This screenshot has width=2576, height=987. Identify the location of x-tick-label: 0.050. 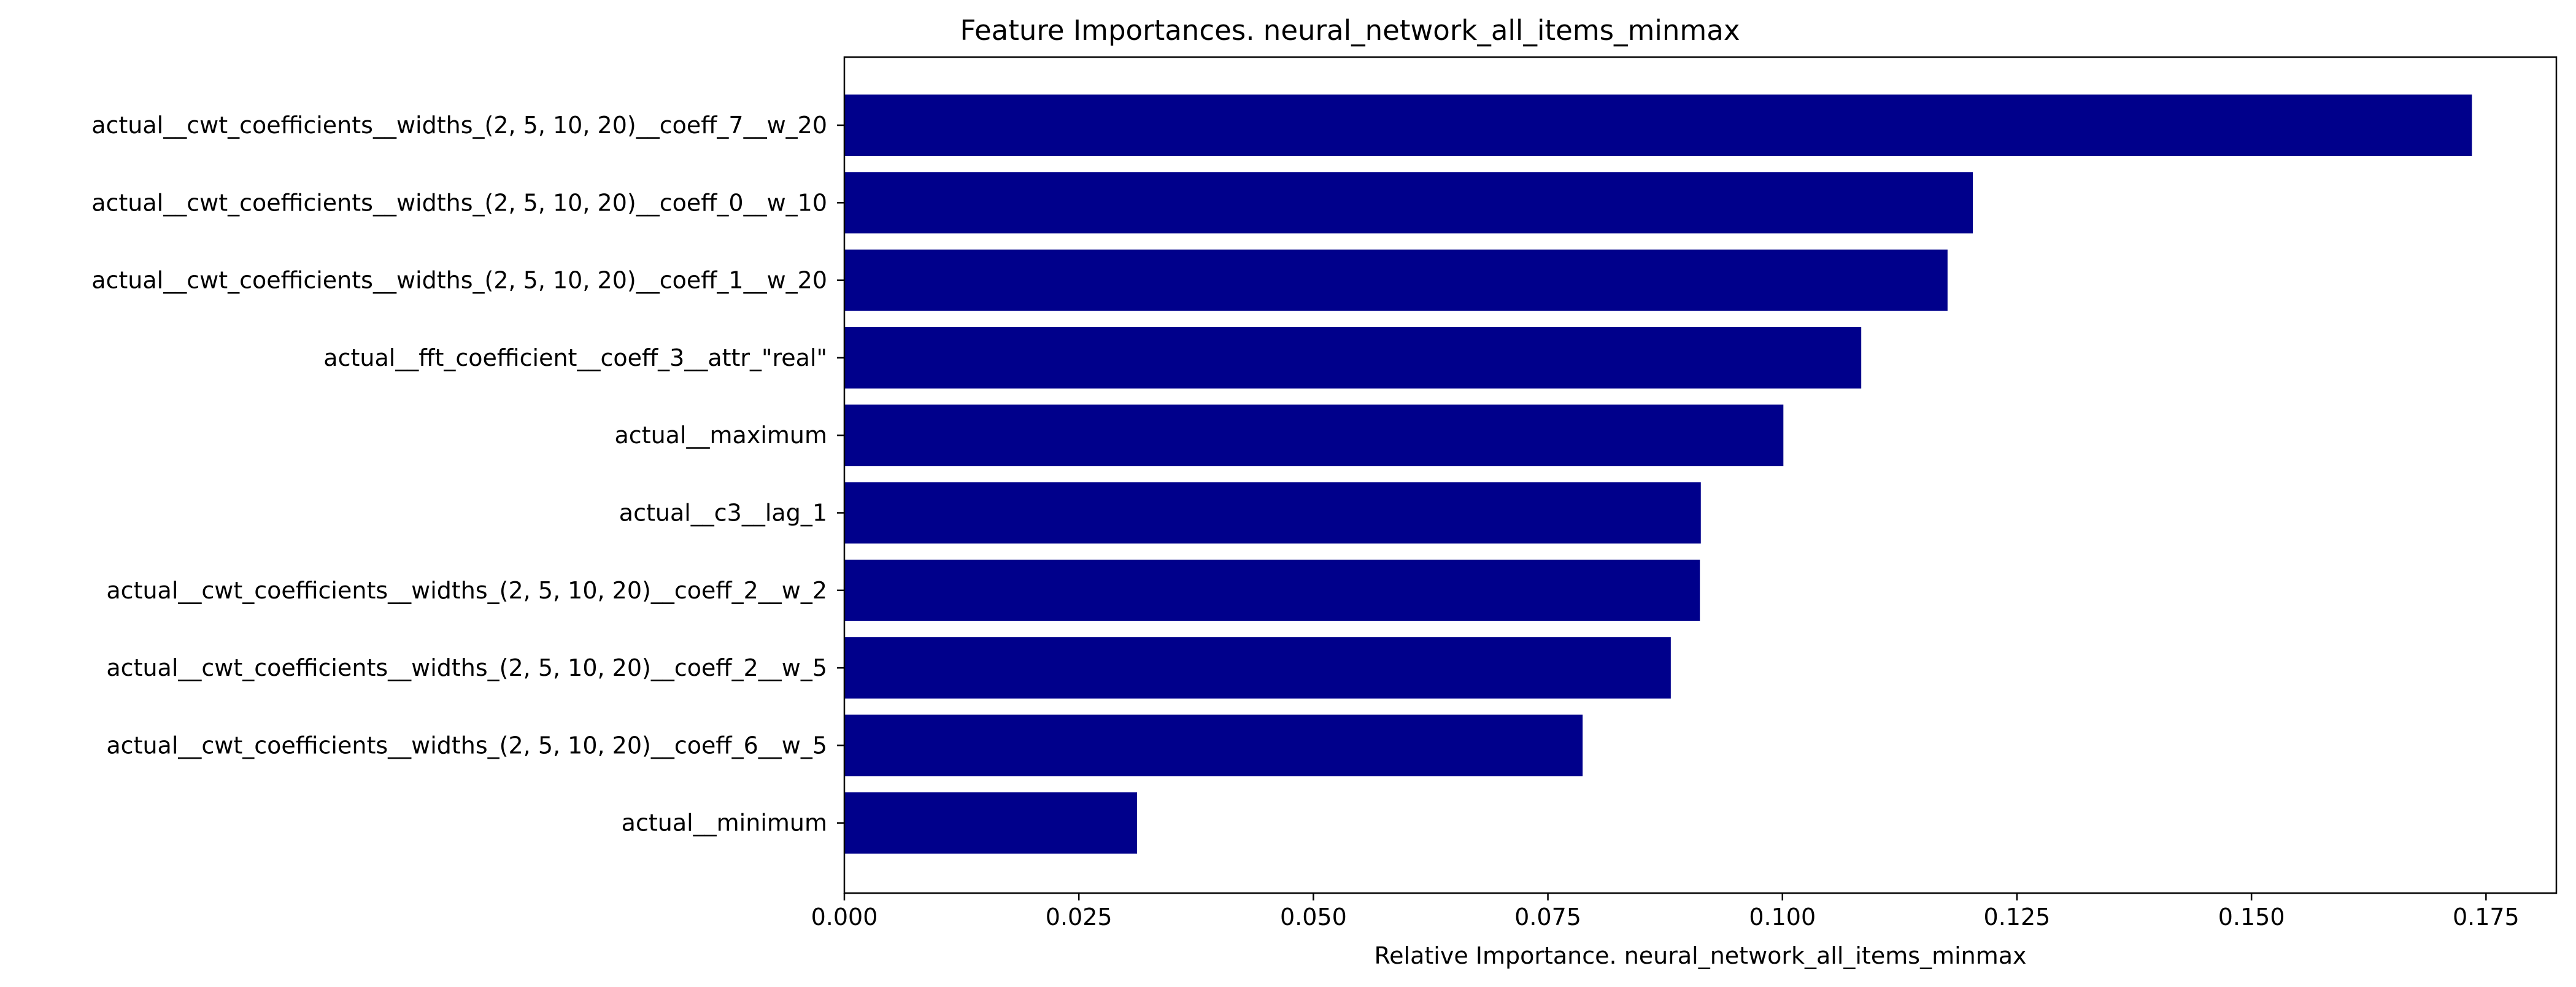
(1313, 918).